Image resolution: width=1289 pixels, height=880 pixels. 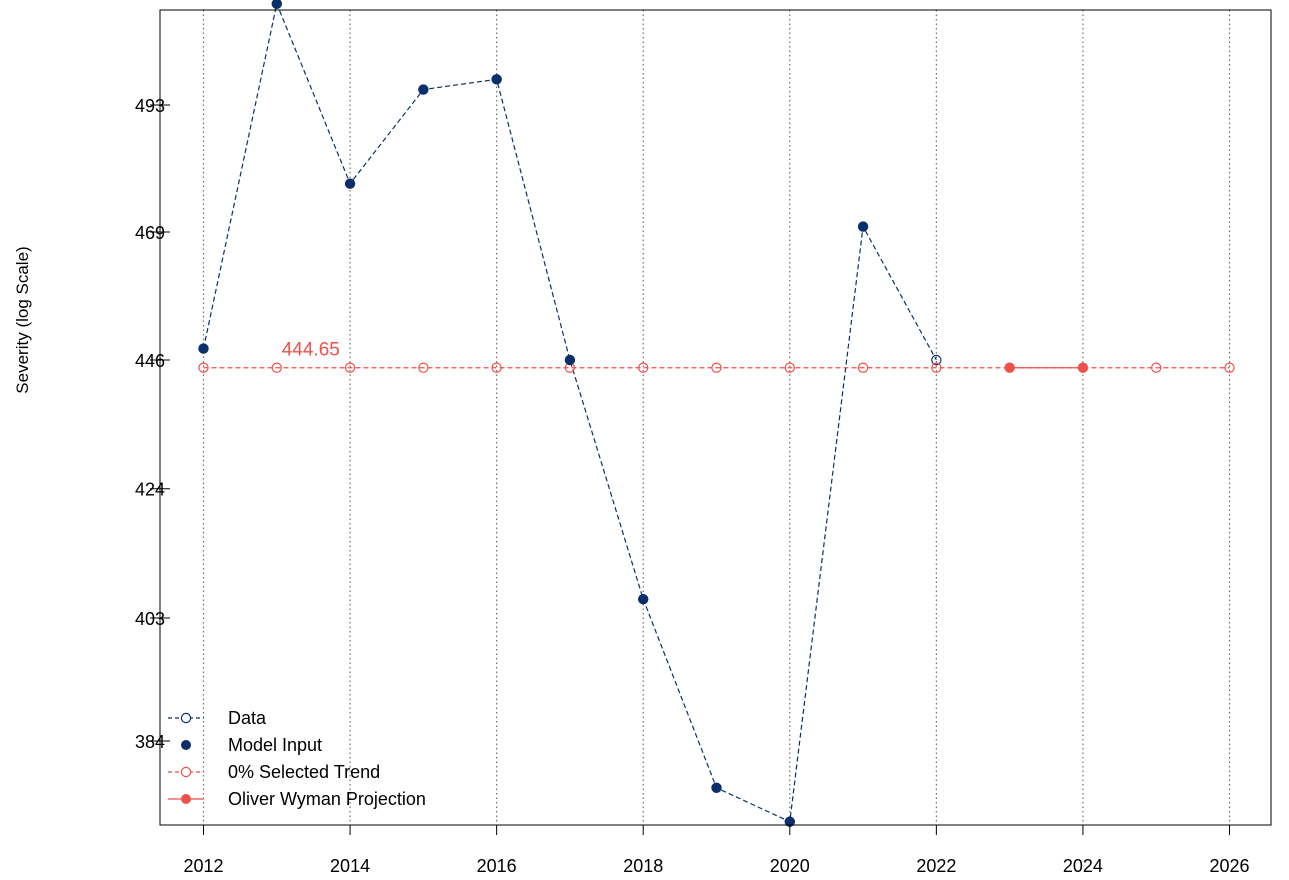 I want to click on y-tick-label: 469, so click(x=150, y=233).